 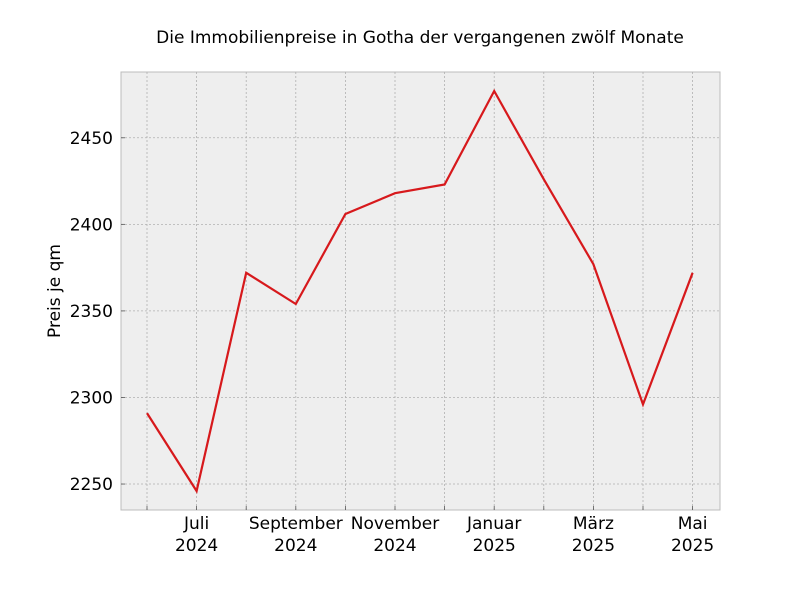 I want to click on x-tick-label: Juli 2024, so click(x=196, y=535).